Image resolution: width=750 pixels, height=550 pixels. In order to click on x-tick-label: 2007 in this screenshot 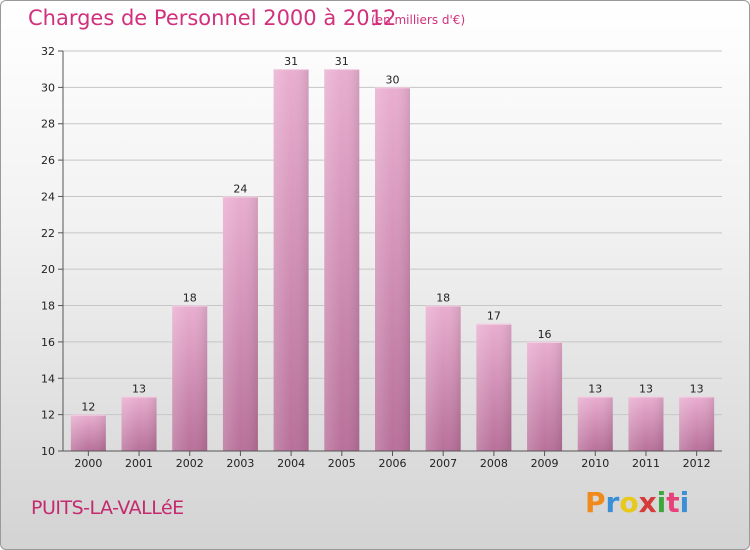, I will do `click(443, 463)`.